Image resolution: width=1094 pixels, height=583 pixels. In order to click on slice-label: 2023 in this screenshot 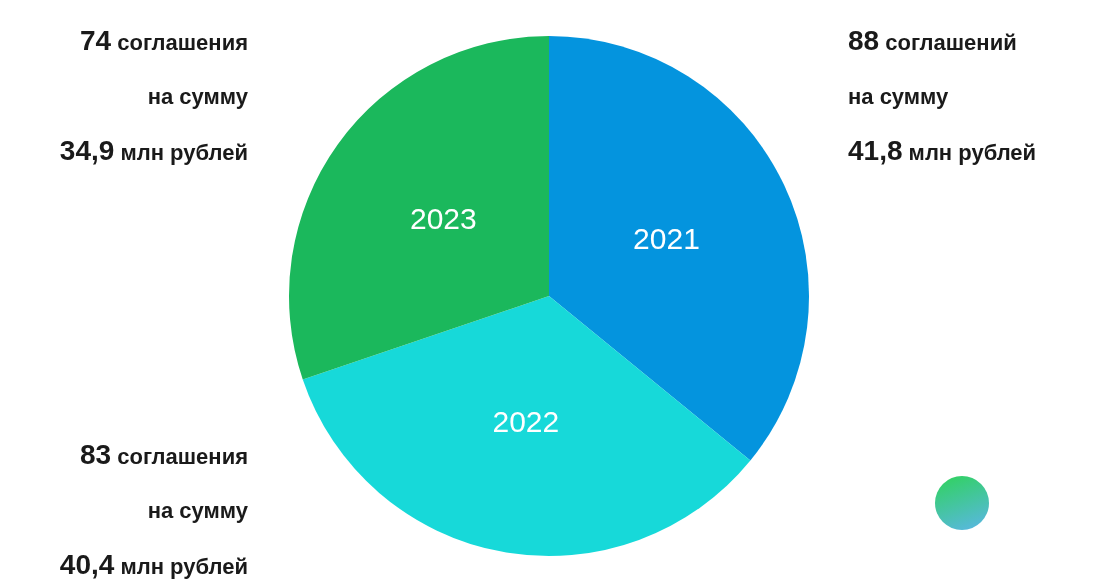, I will do `click(443, 218)`.